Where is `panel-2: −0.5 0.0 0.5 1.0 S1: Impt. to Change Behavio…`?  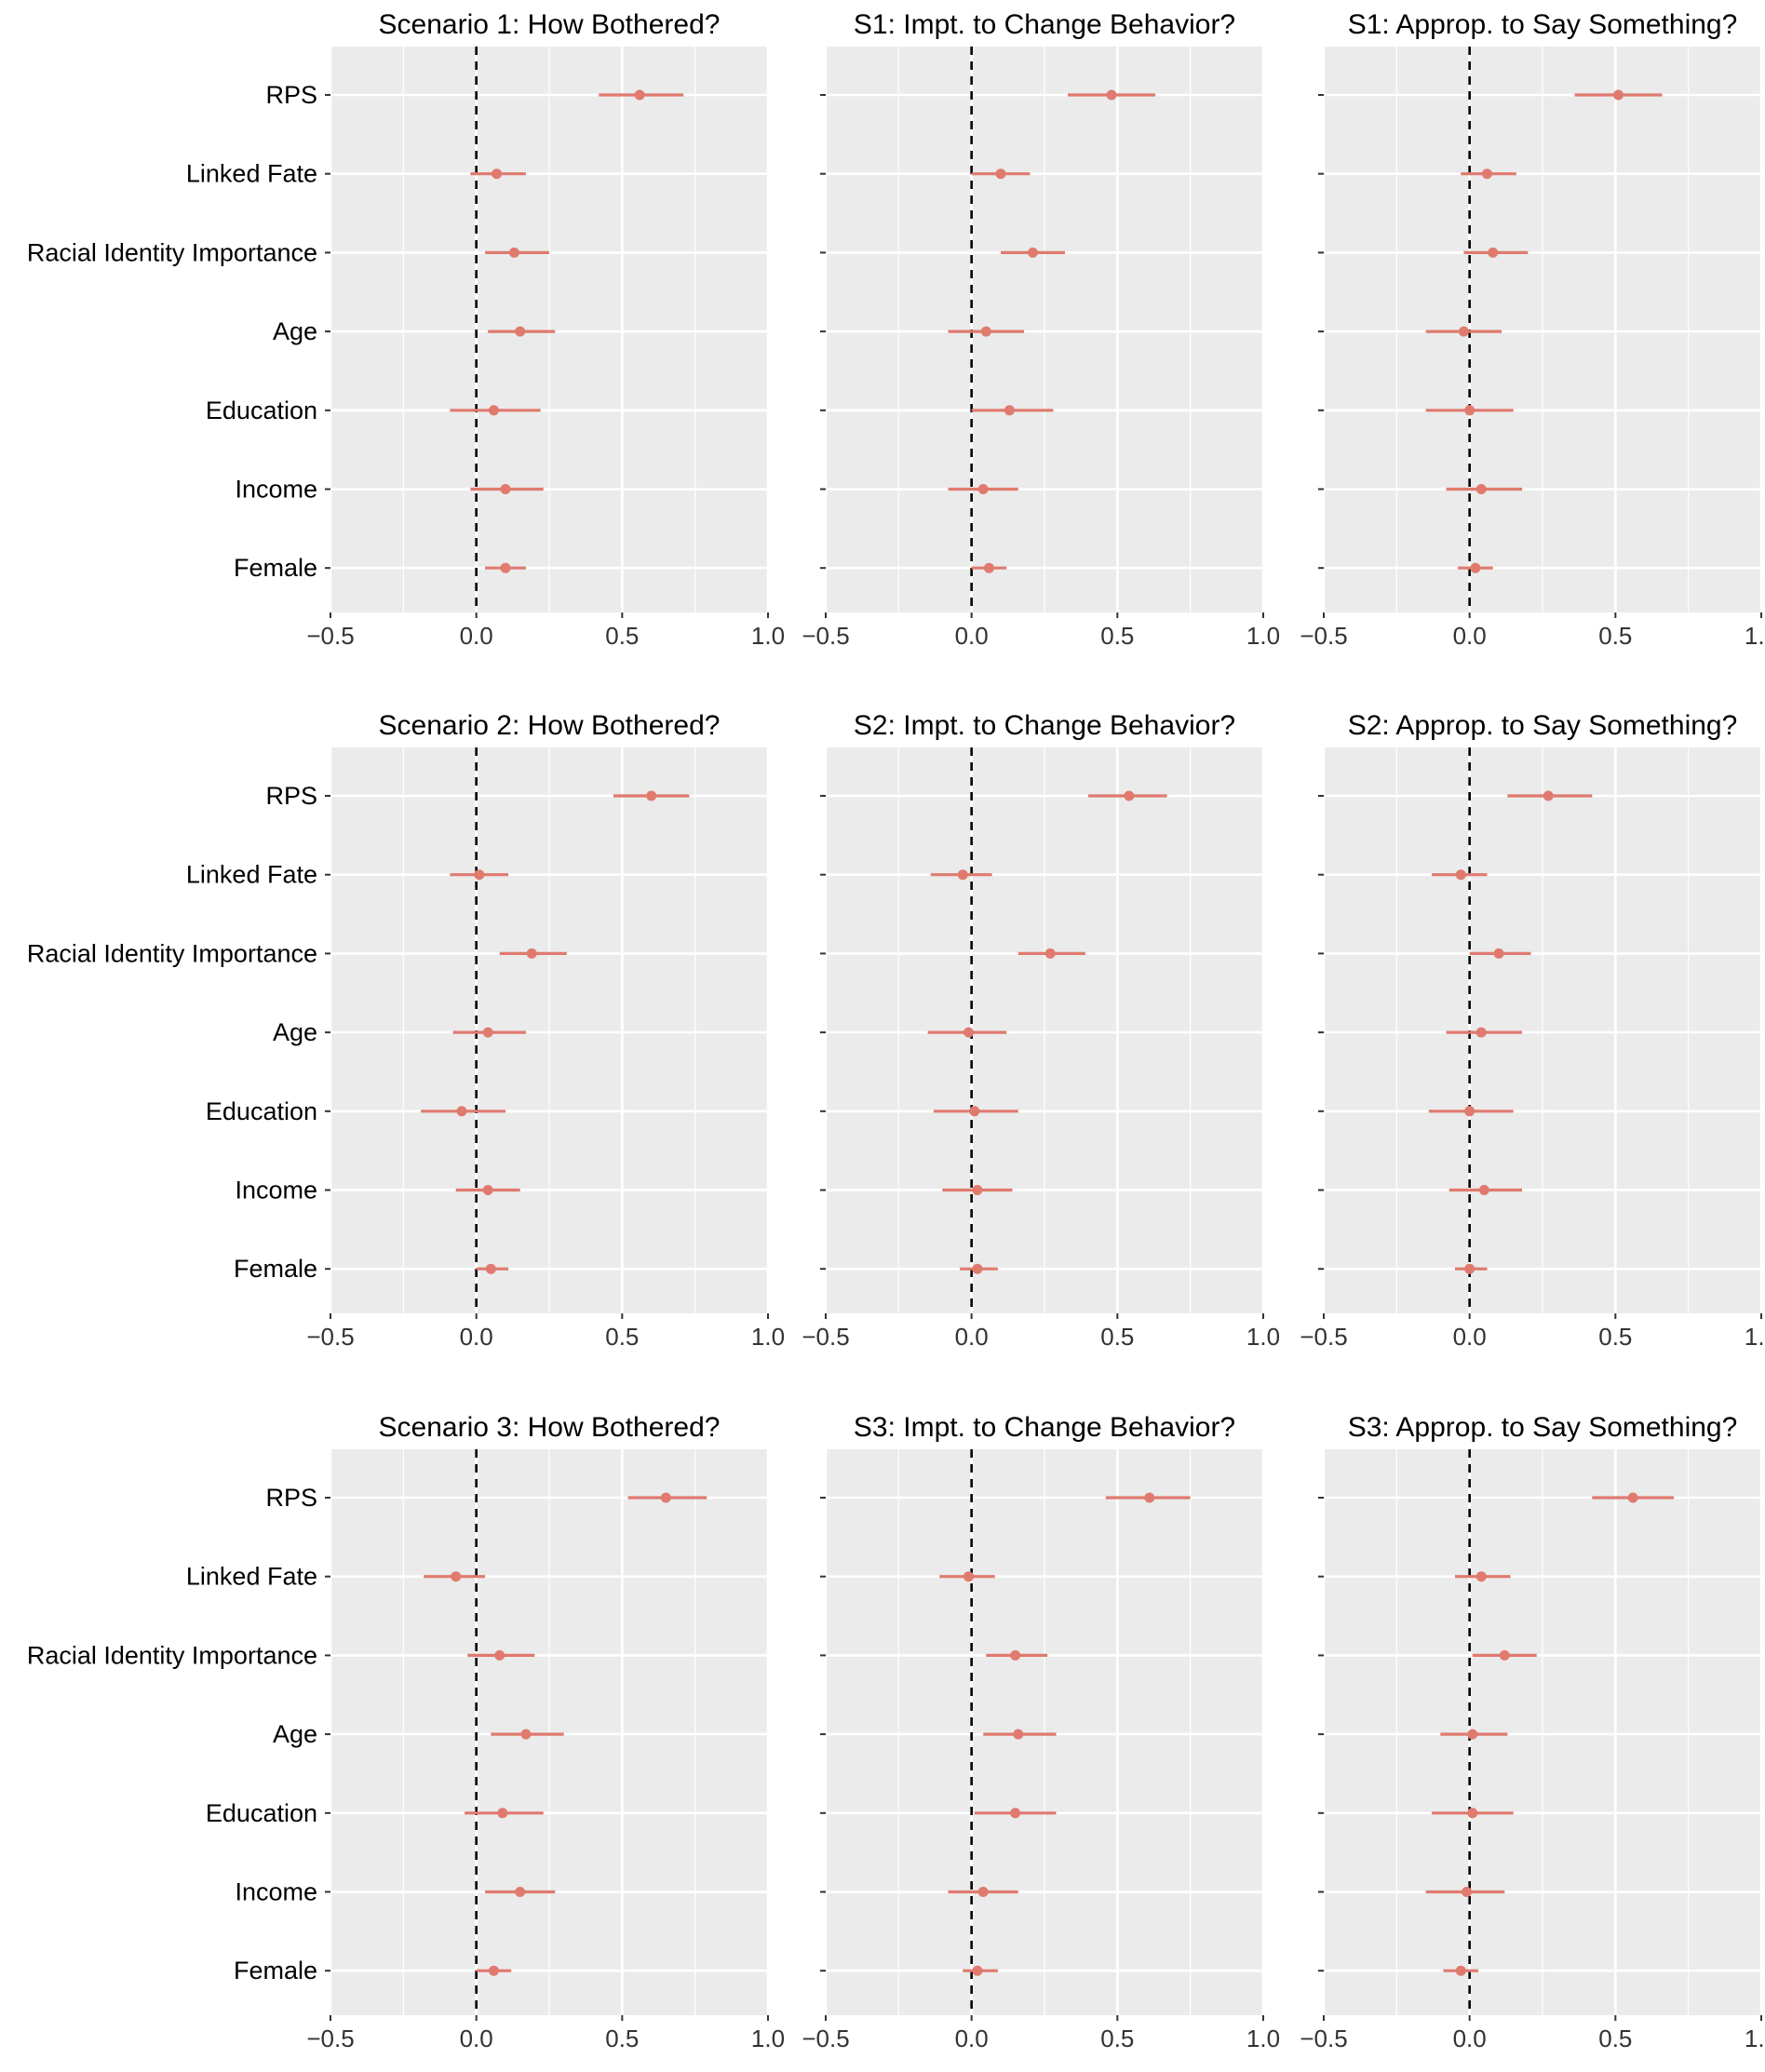
panel-2: −0.5 0.0 0.5 1.0 S1: Impt. to Change Behavio… is located at coordinates (1041, 330).